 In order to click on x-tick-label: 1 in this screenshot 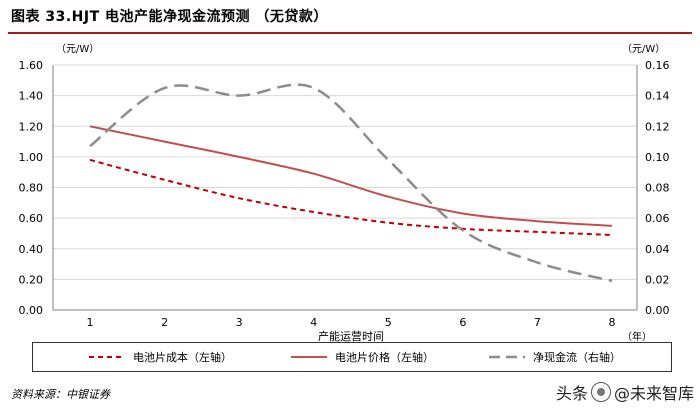, I will do `click(90, 322)`.